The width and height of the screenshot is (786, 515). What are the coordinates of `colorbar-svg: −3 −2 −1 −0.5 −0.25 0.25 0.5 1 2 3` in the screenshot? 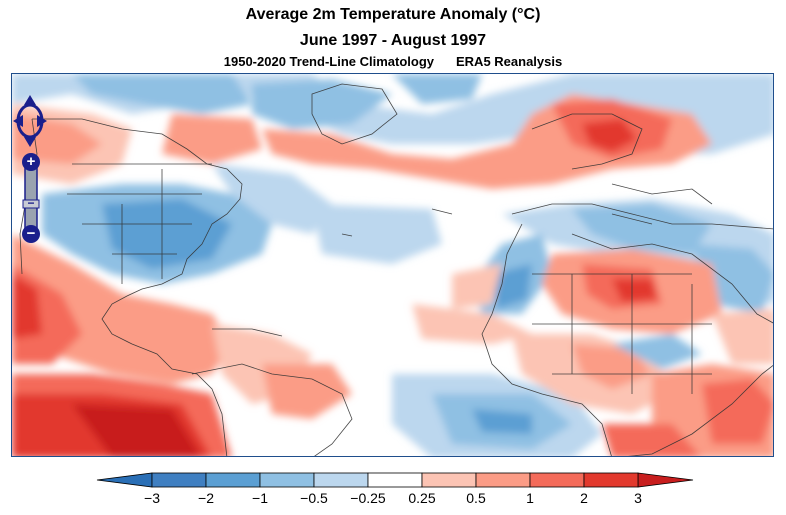 It's located at (395, 489).